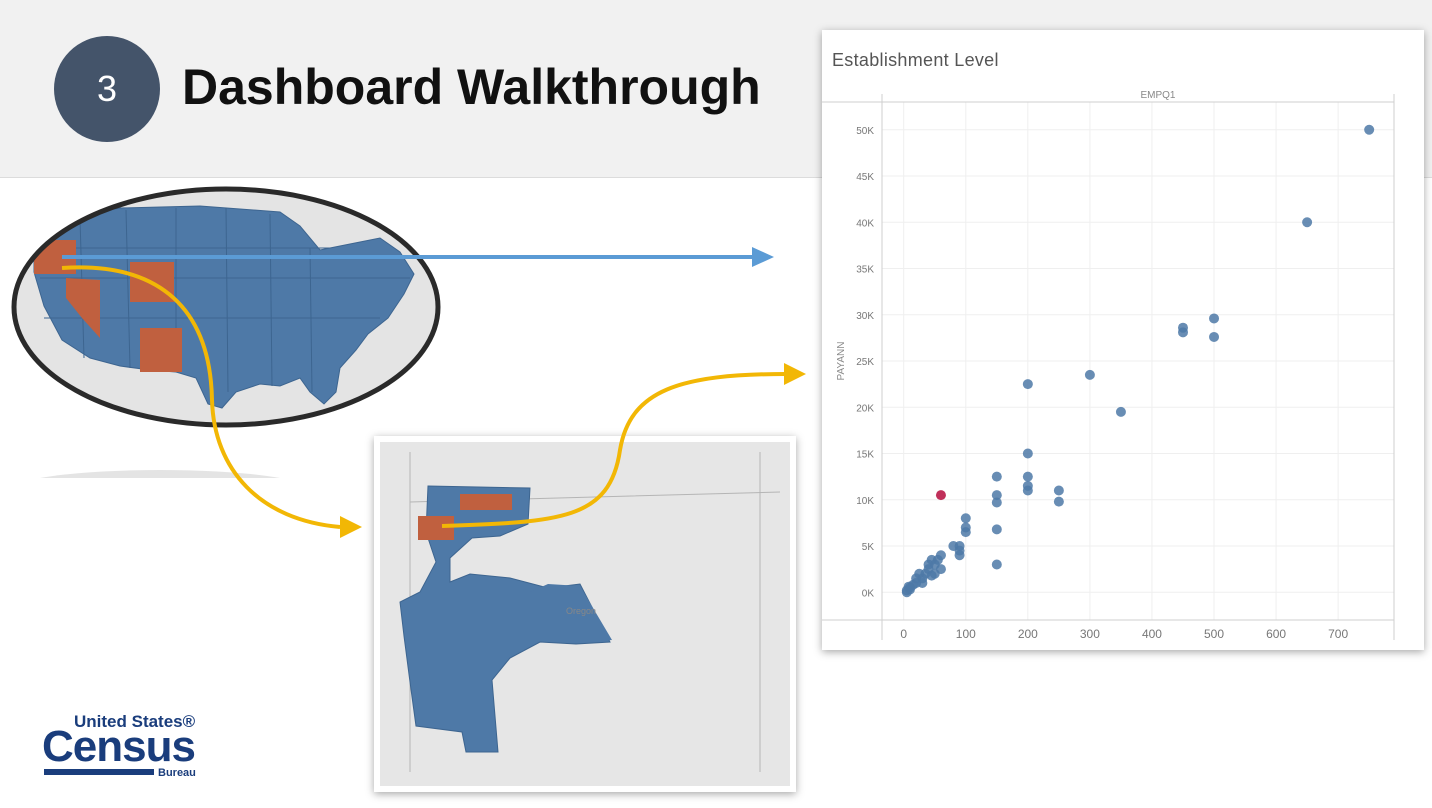 This screenshot has width=1432, height=808. I want to click on highlighted-county-west, so click(436, 528).